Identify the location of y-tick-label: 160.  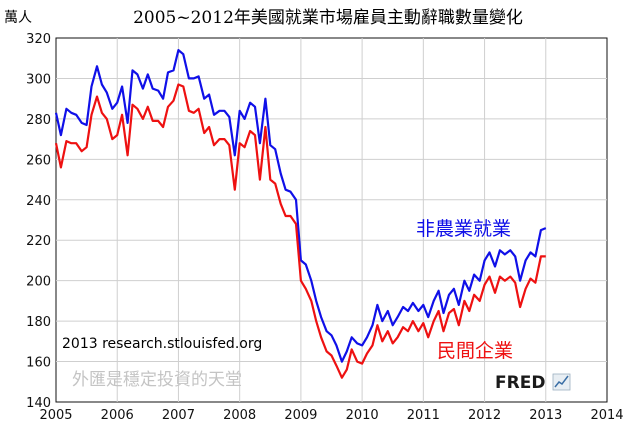
(38, 363).